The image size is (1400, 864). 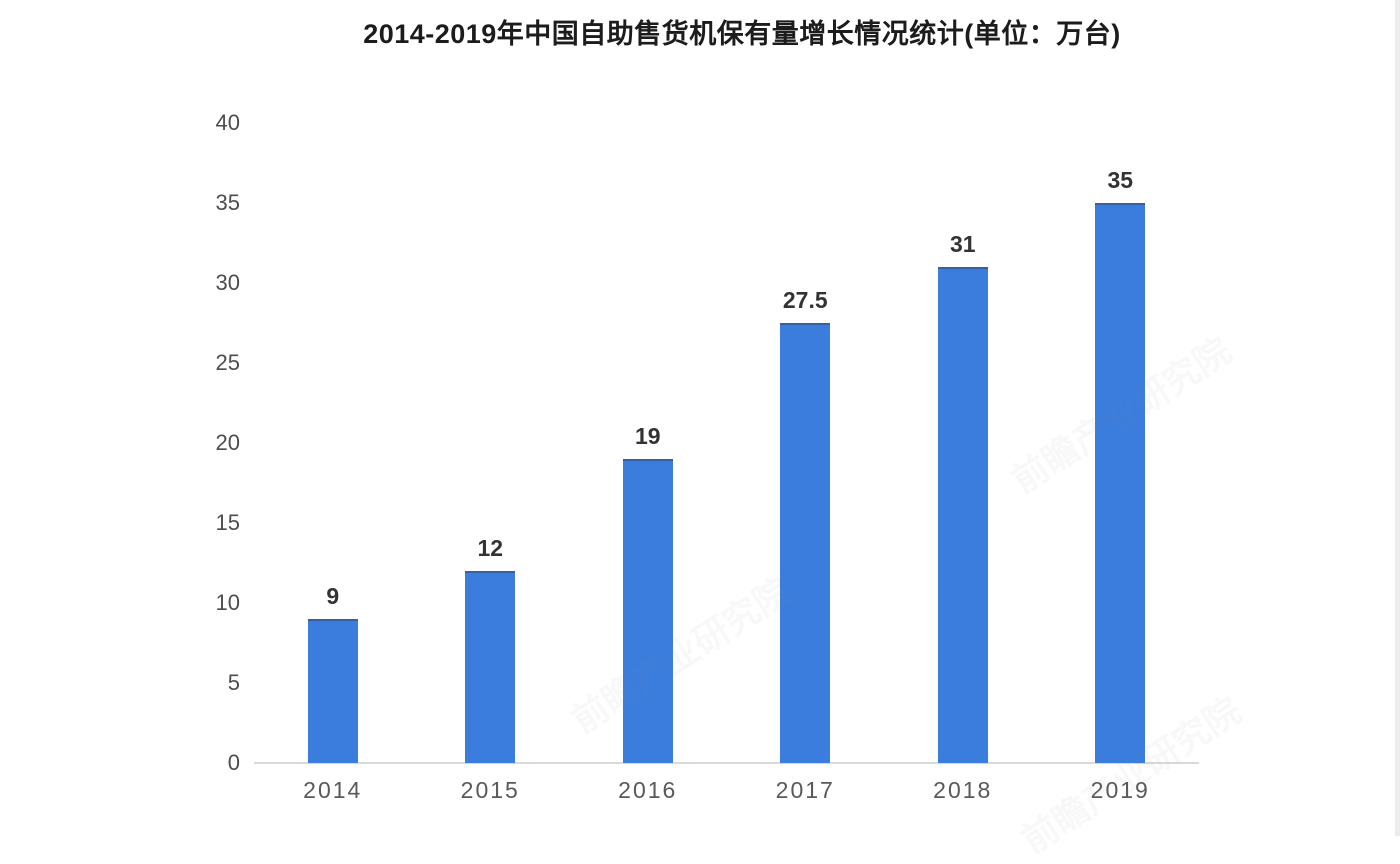 What do you see at coordinates (962, 244) in the screenshot?
I see `bar-value-label: 31` at bounding box center [962, 244].